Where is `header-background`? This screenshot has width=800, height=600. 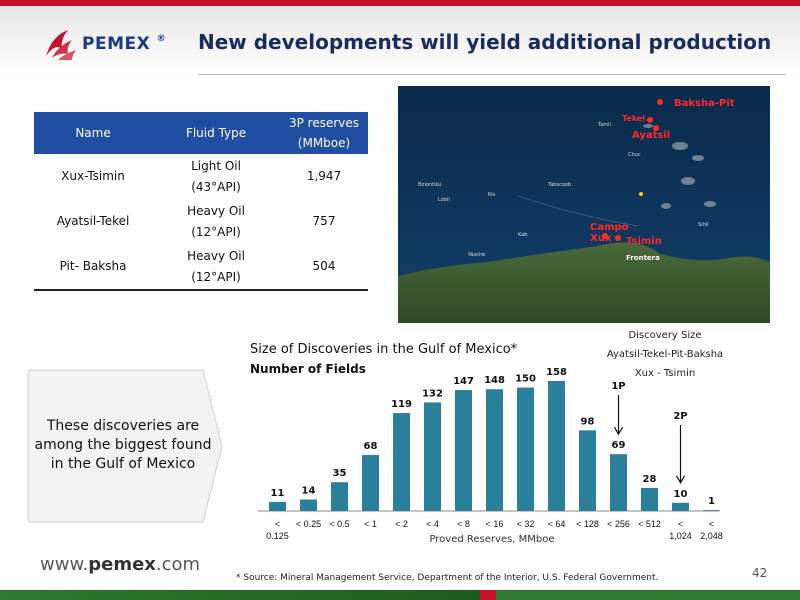
header-background is located at coordinates (400, 41).